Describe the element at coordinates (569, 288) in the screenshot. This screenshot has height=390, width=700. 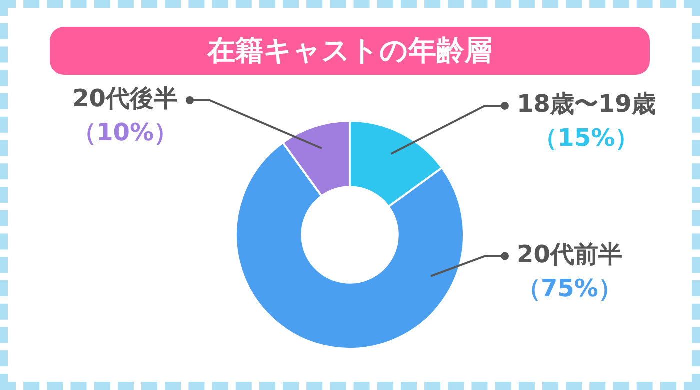
I see `data-label: （75%）` at that location.